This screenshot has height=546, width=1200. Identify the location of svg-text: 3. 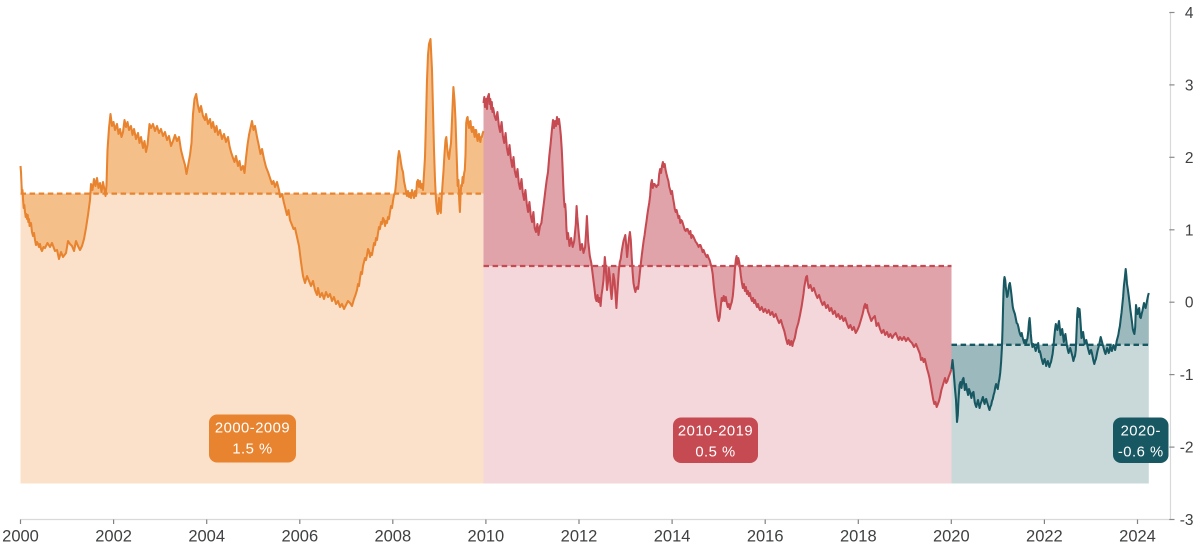
(1189, 85).